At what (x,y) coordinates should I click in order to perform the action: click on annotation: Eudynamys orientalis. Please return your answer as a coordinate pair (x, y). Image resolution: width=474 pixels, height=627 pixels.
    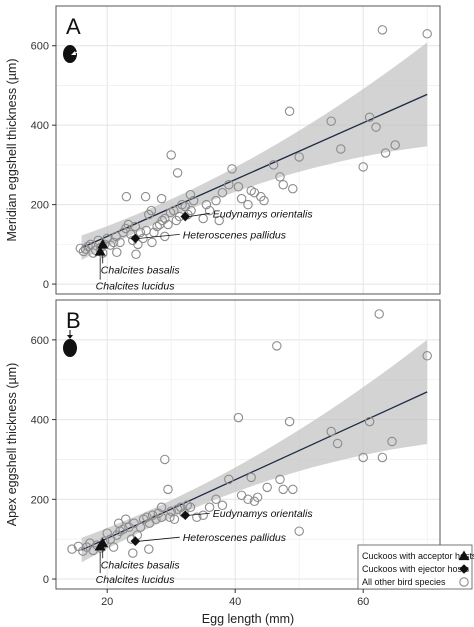
    Looking at the image, I should click on (251, 514).